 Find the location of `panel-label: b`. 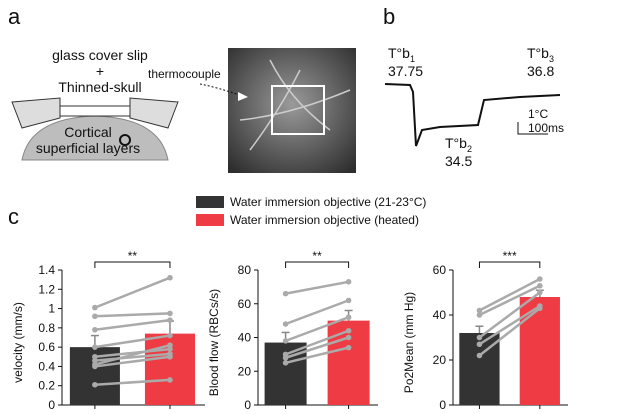

panel-label: b is located at coordinates (389, 16).